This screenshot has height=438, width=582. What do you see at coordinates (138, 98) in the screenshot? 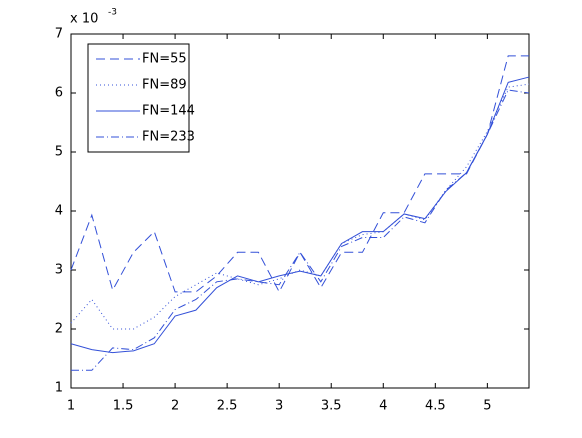
I see `legend-box` at bounding box center [138, 98].